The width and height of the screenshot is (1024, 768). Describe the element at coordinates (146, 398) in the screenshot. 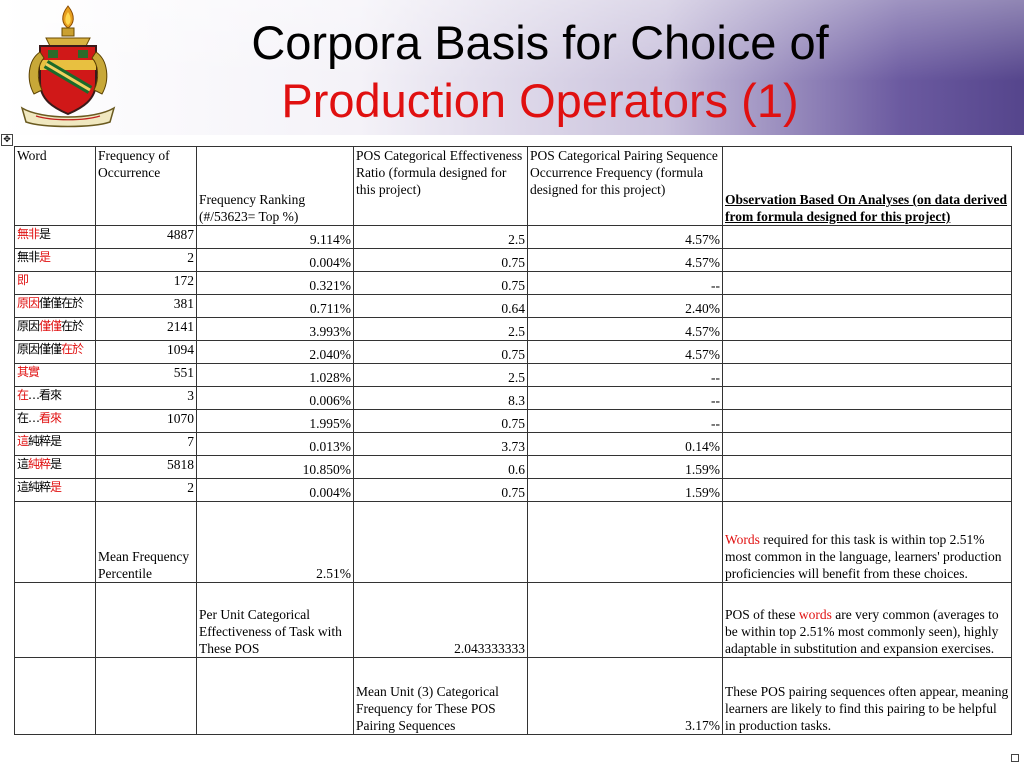

I see `frequency-cell: 3` at that location.